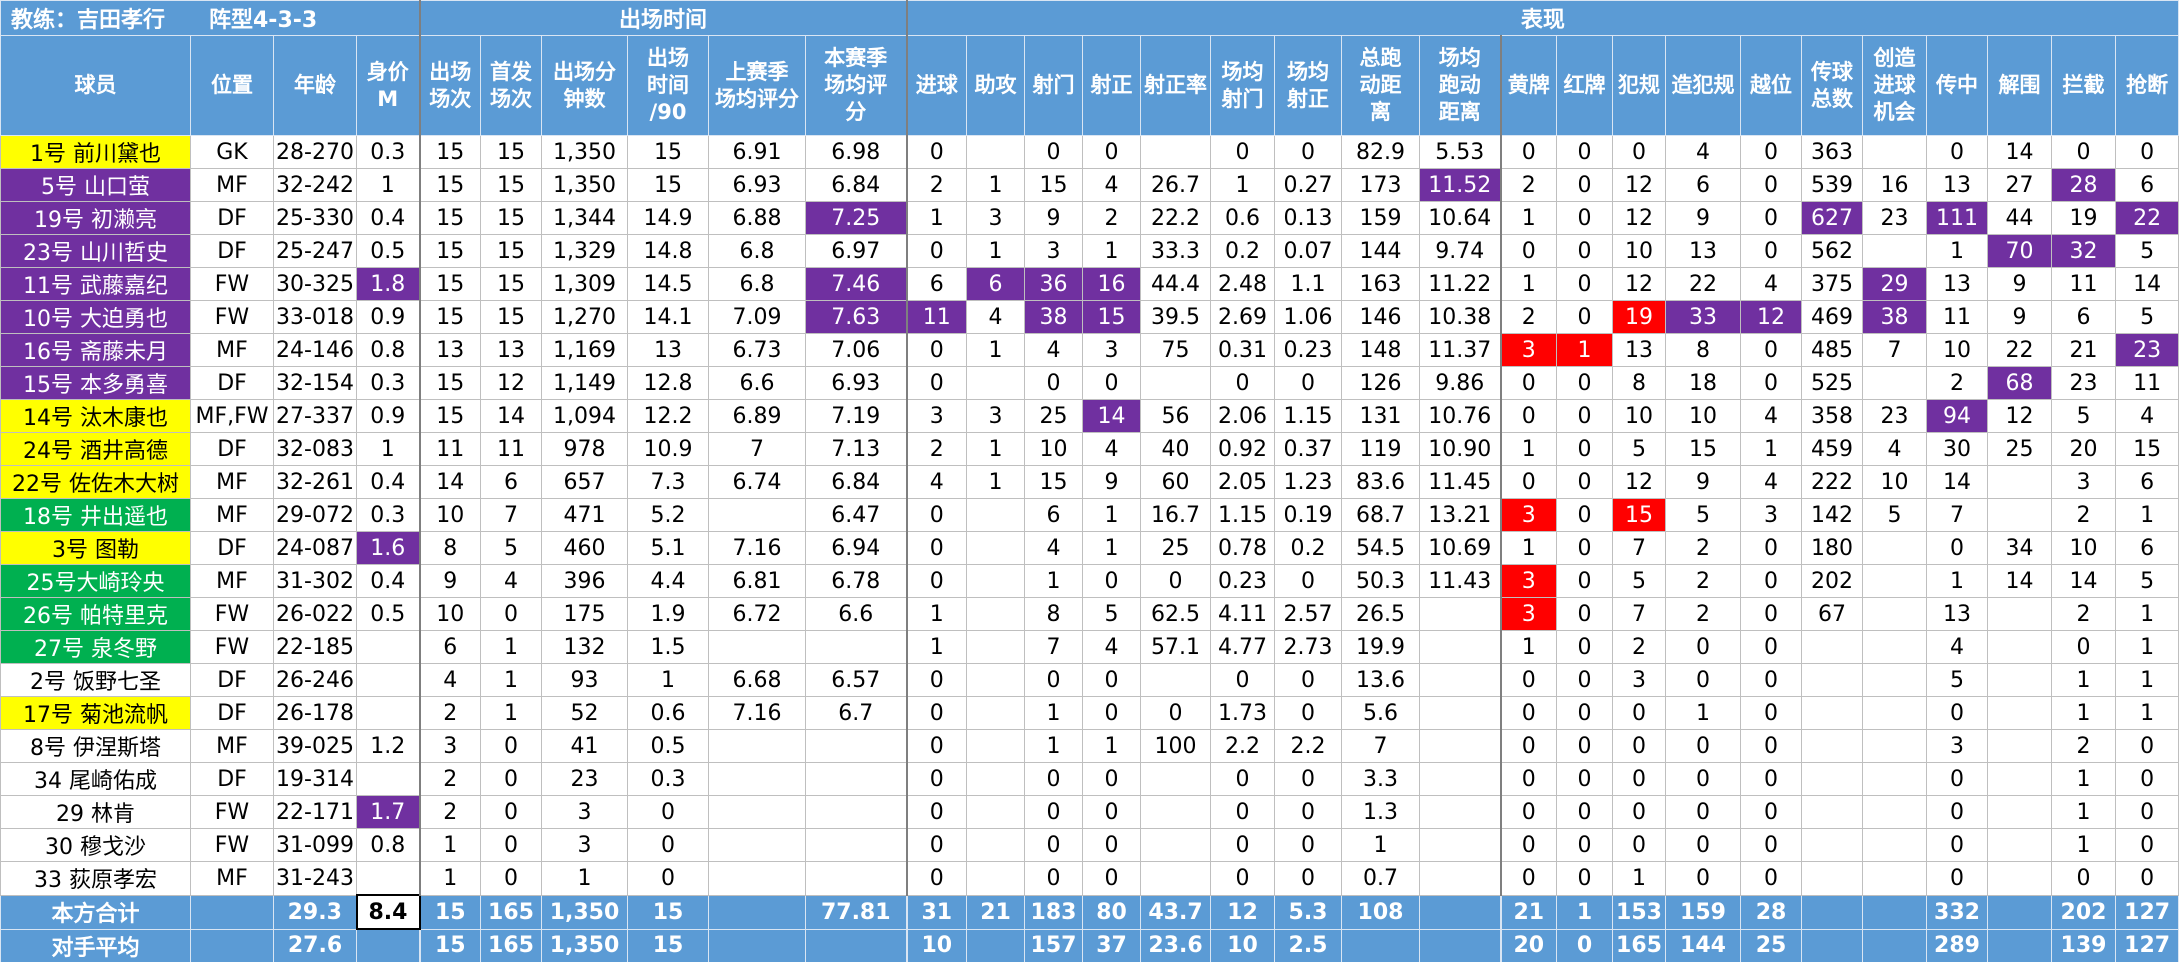 Image resolution: width=2179 pixels, height=962 pixels. I want to click on cell: 82.9, so click(1381, 152).